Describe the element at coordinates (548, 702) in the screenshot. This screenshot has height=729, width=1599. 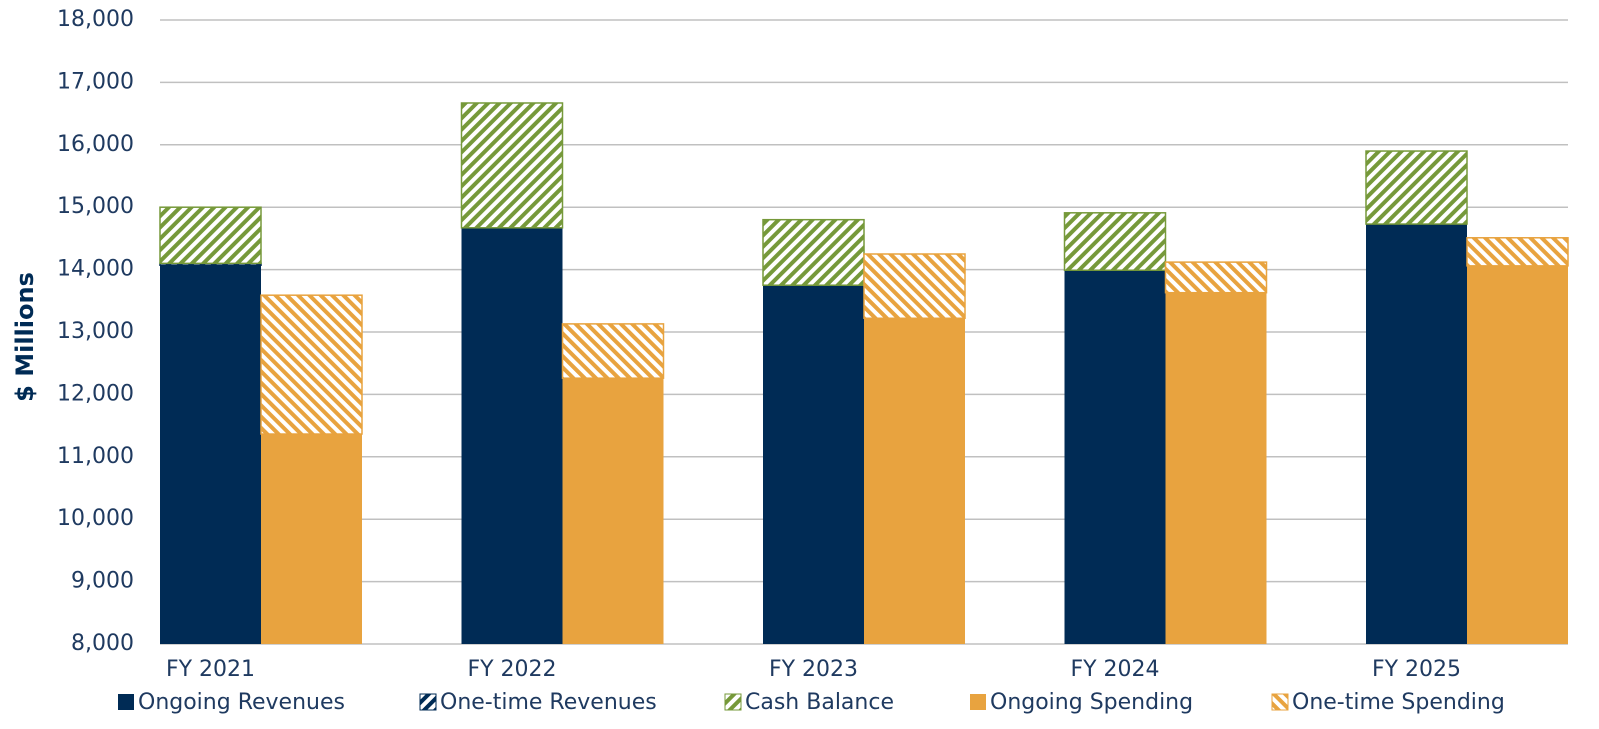
I see `legend-label: One-time Revenues` at that location.